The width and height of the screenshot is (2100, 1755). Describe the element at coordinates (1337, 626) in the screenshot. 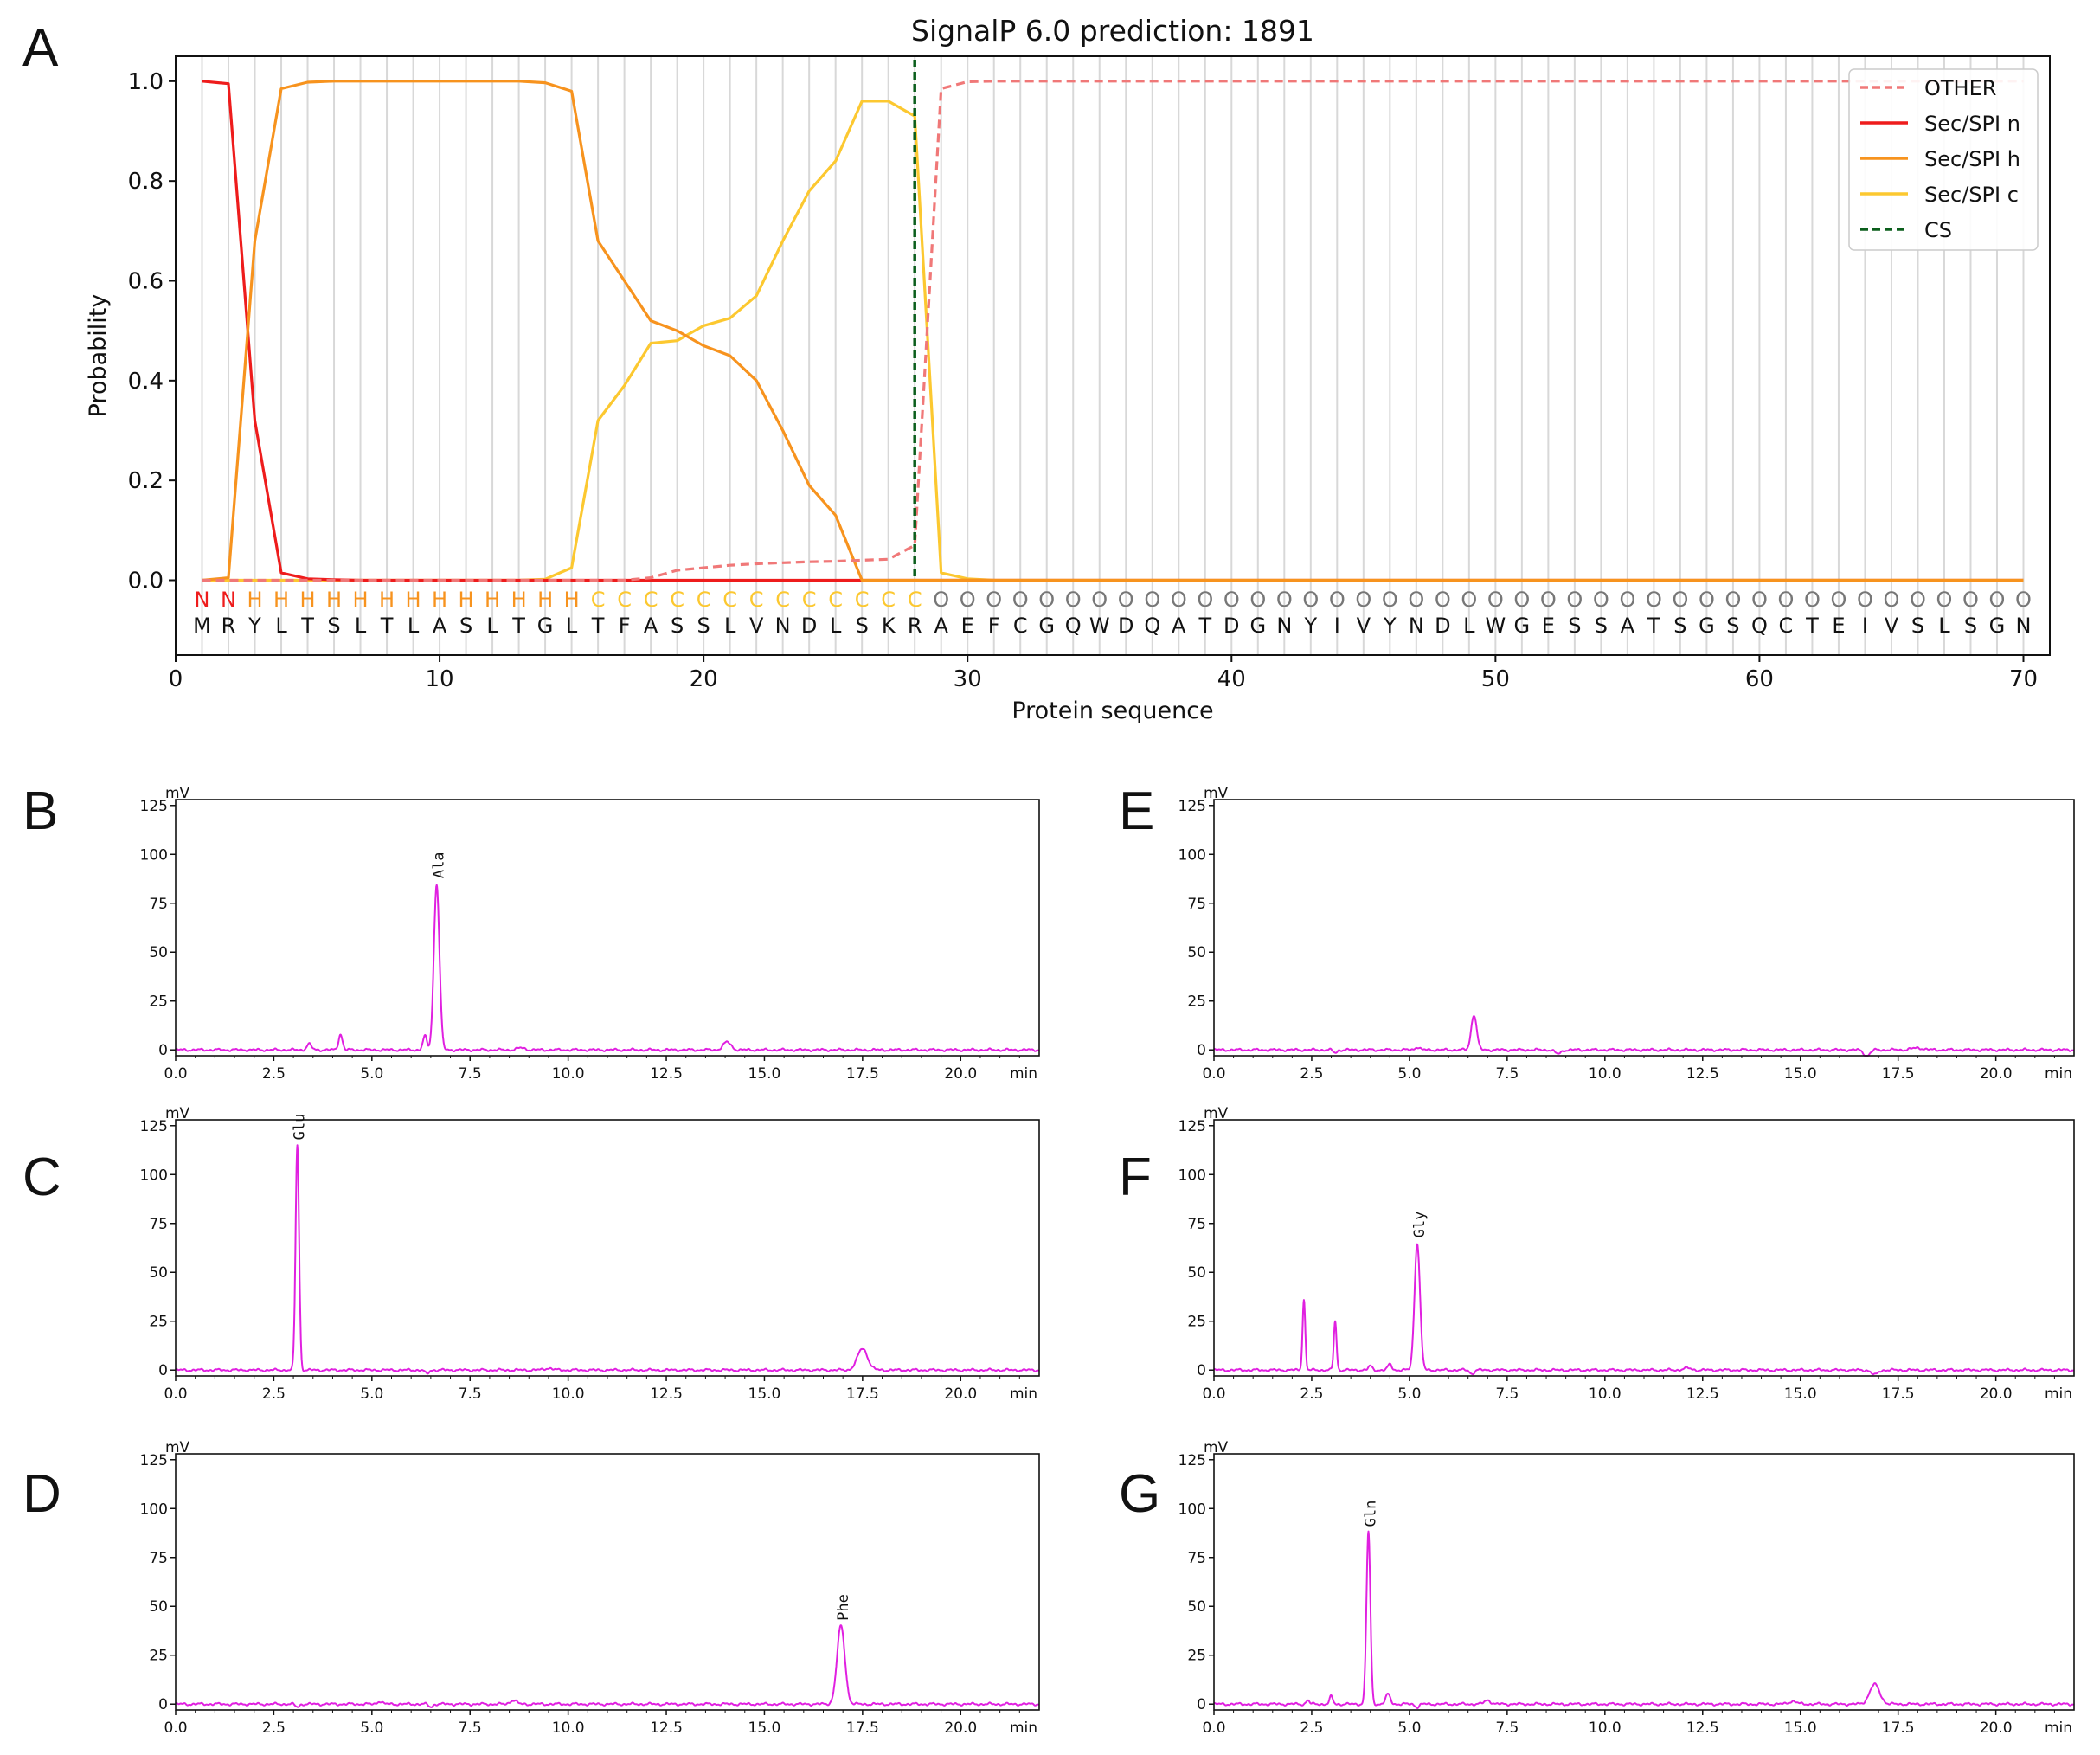

I see `residue-label: I` at that location.